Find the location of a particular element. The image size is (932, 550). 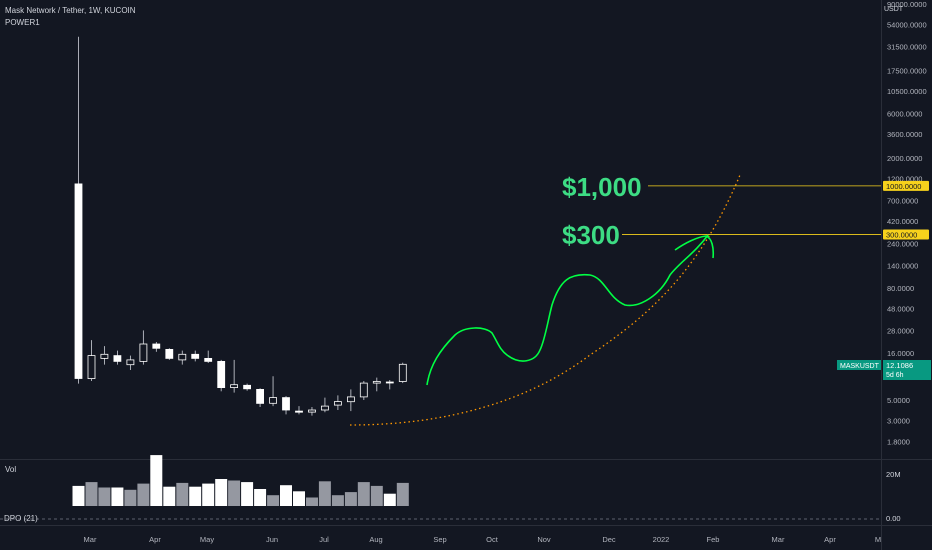

price-tick-label: 54000.0000 is located at coordinates (907, 25).